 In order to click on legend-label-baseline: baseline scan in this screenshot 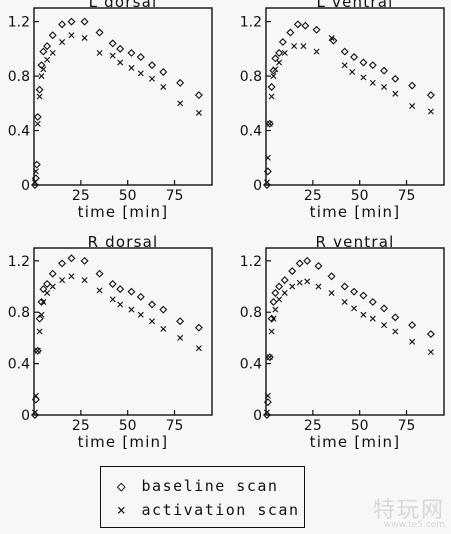, I will do `click(210, 486)`.